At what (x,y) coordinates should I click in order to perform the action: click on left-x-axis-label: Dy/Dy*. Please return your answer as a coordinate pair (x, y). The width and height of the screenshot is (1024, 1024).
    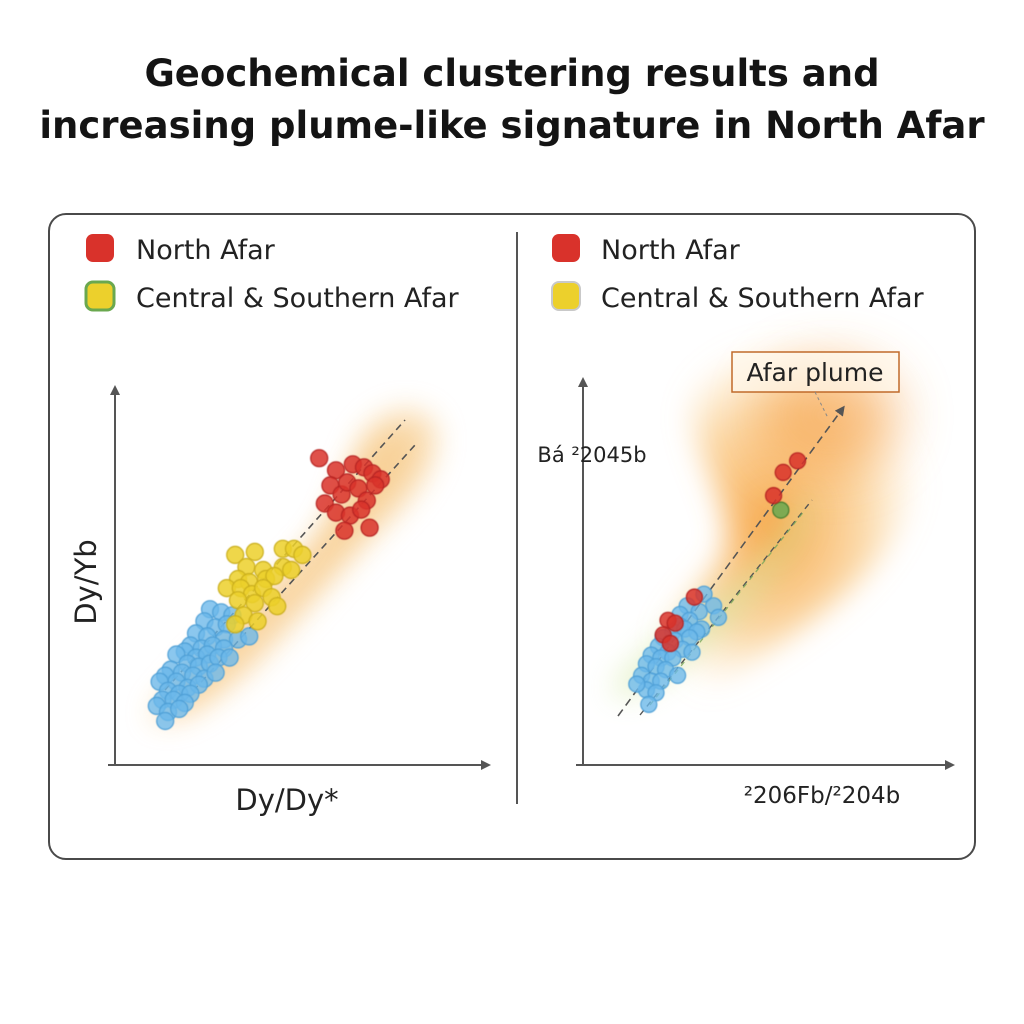
    Looking at the image, I should click on (286, 800).